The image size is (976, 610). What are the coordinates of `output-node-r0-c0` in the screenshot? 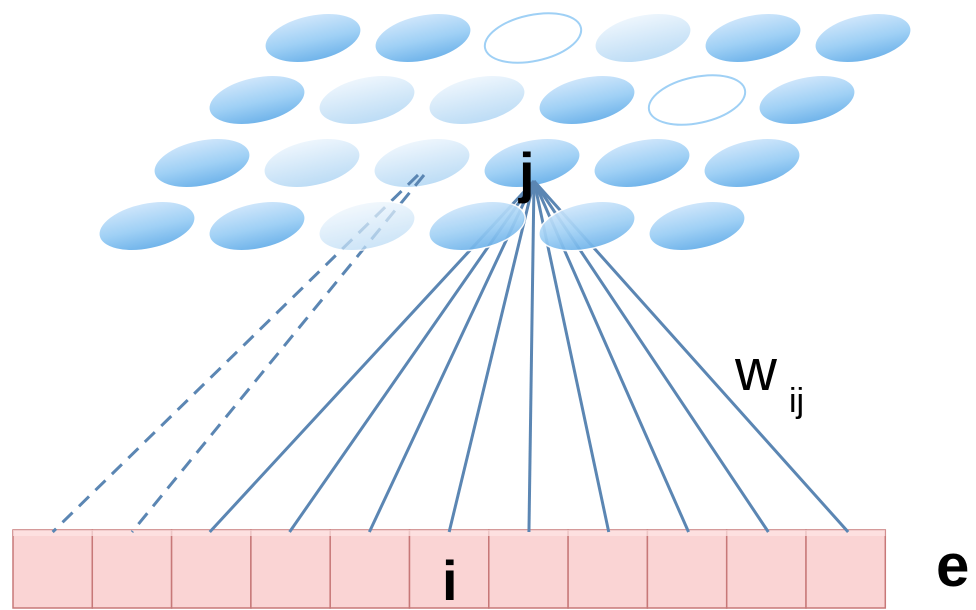 It's located at (313, 38).